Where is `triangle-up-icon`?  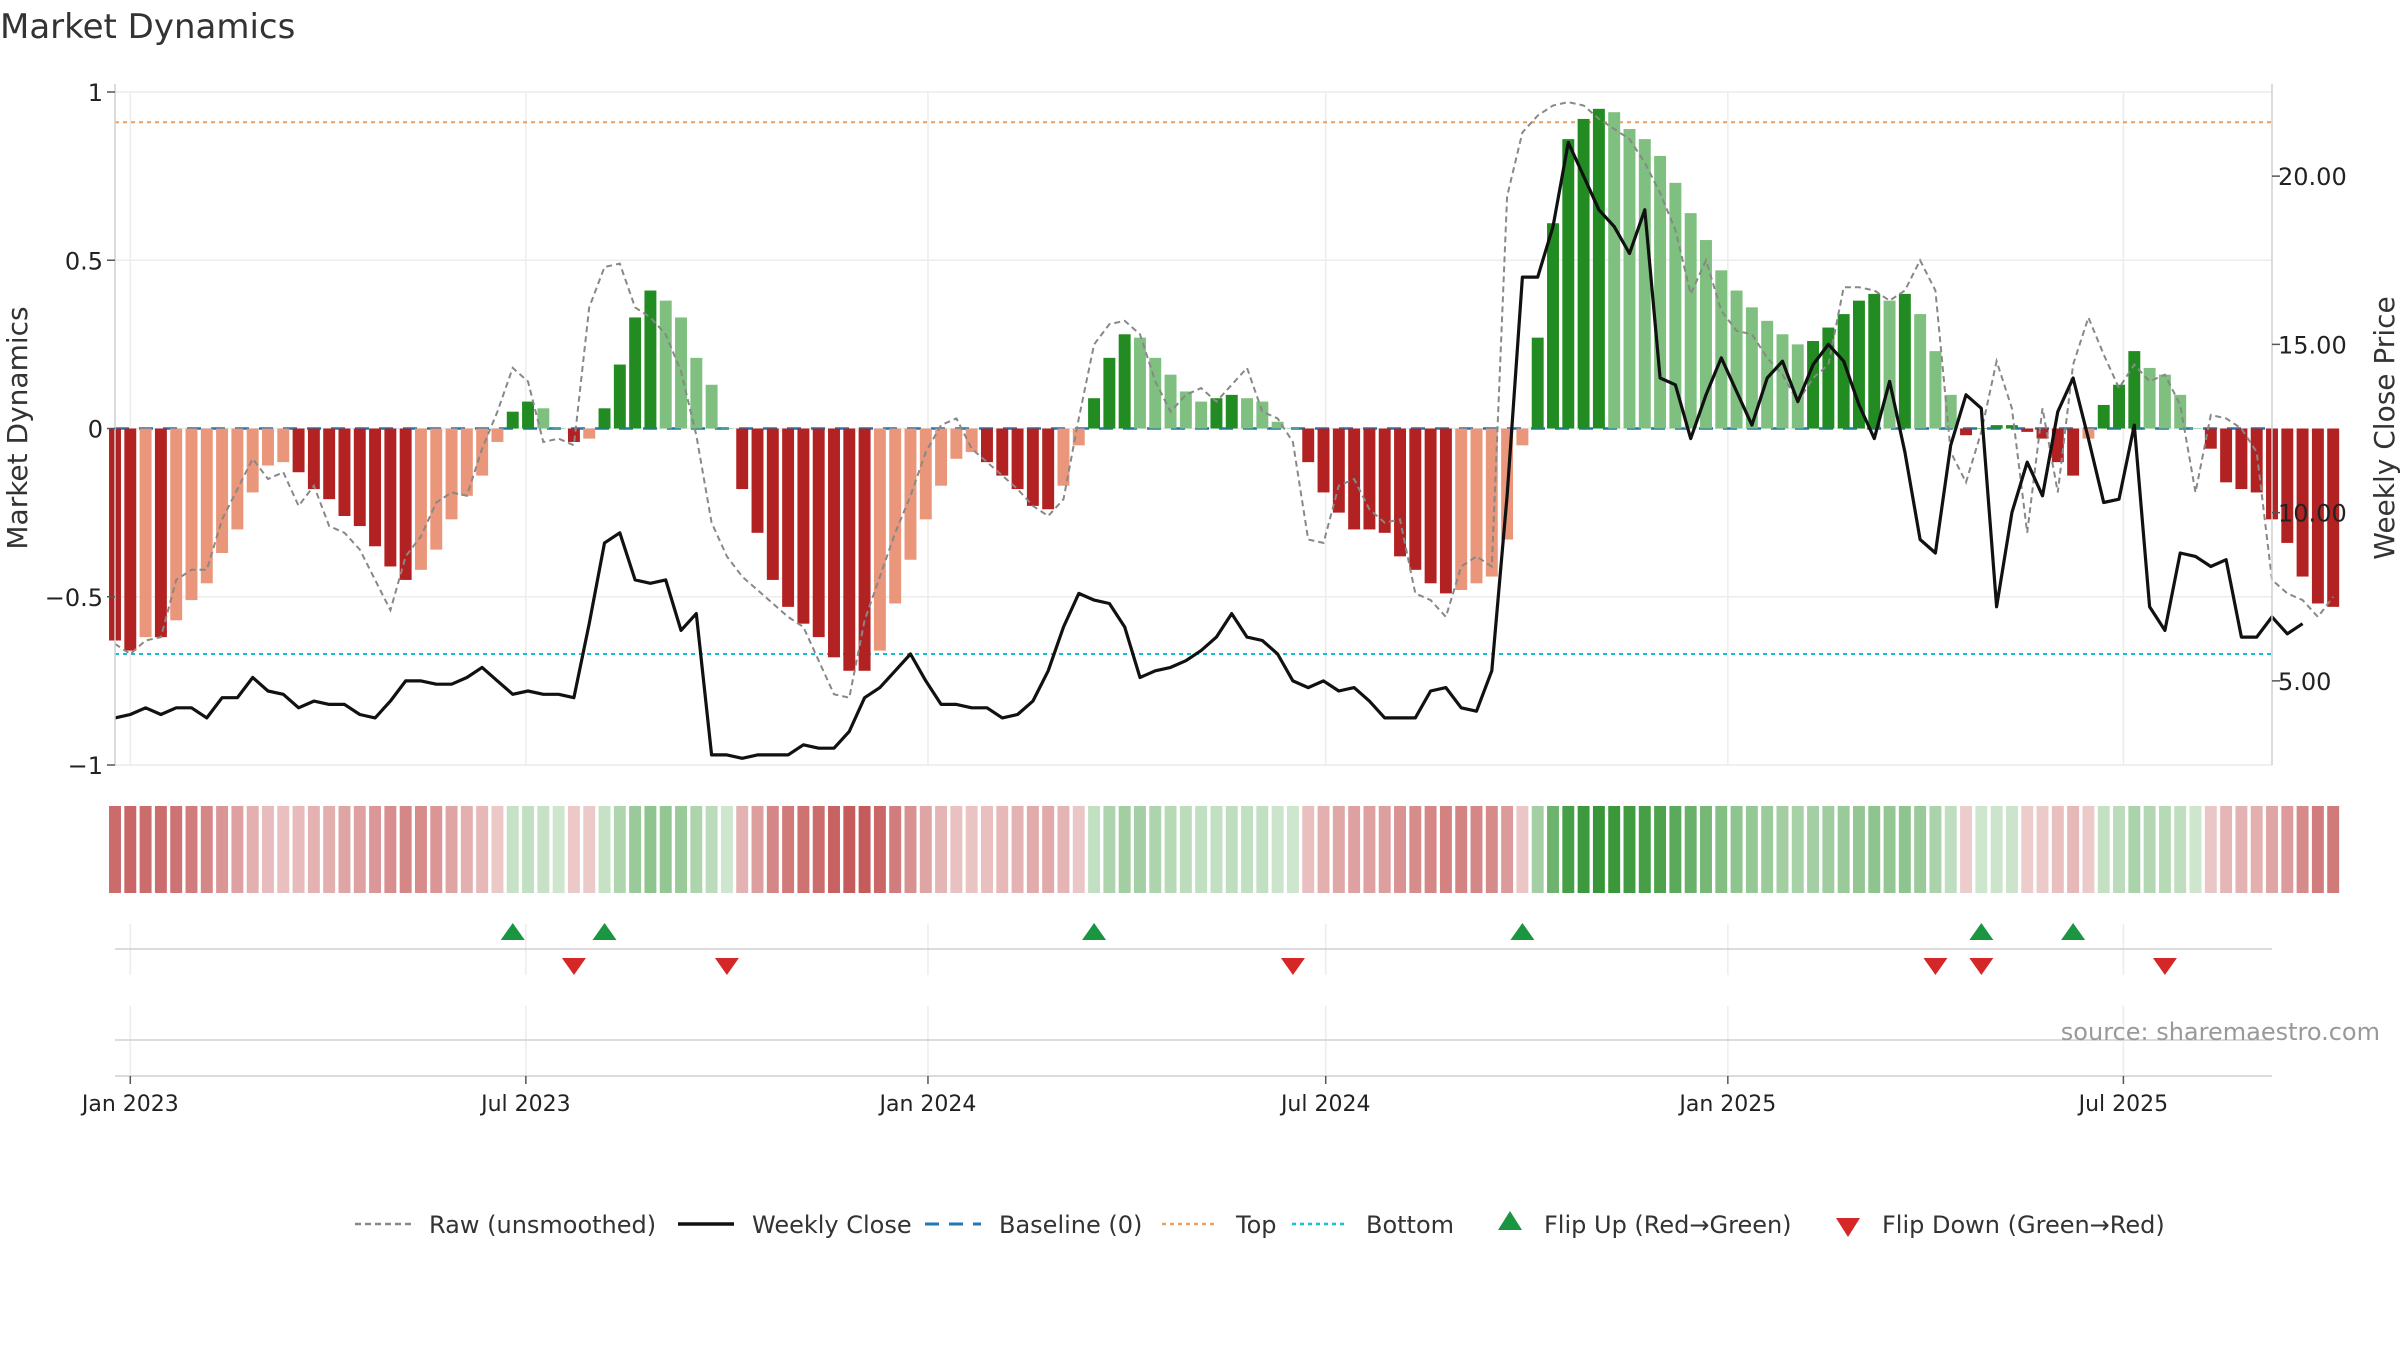
triangle-up-icon is located at coordinates (1510, 1220).